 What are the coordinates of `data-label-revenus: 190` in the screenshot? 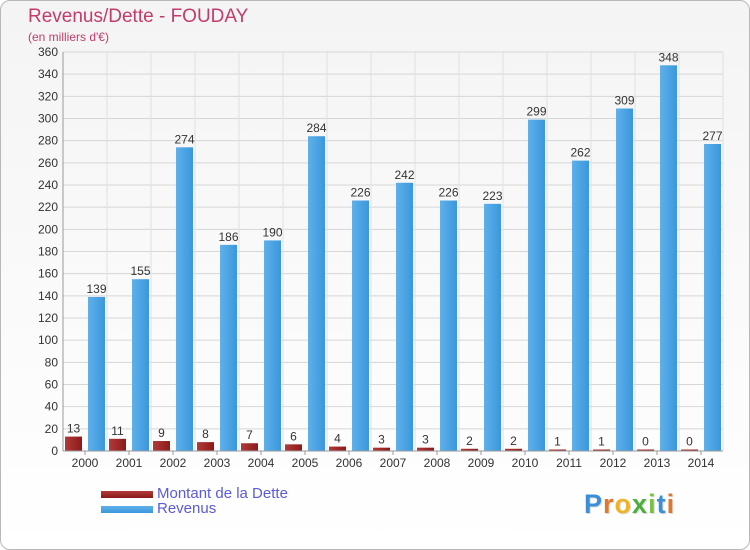 It's located at (272, 232).